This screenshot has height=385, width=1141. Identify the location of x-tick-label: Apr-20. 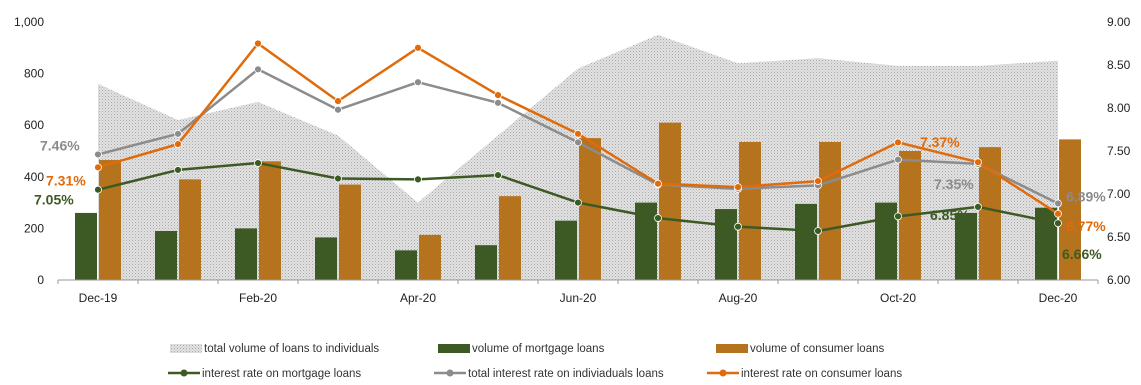
(418, 298).